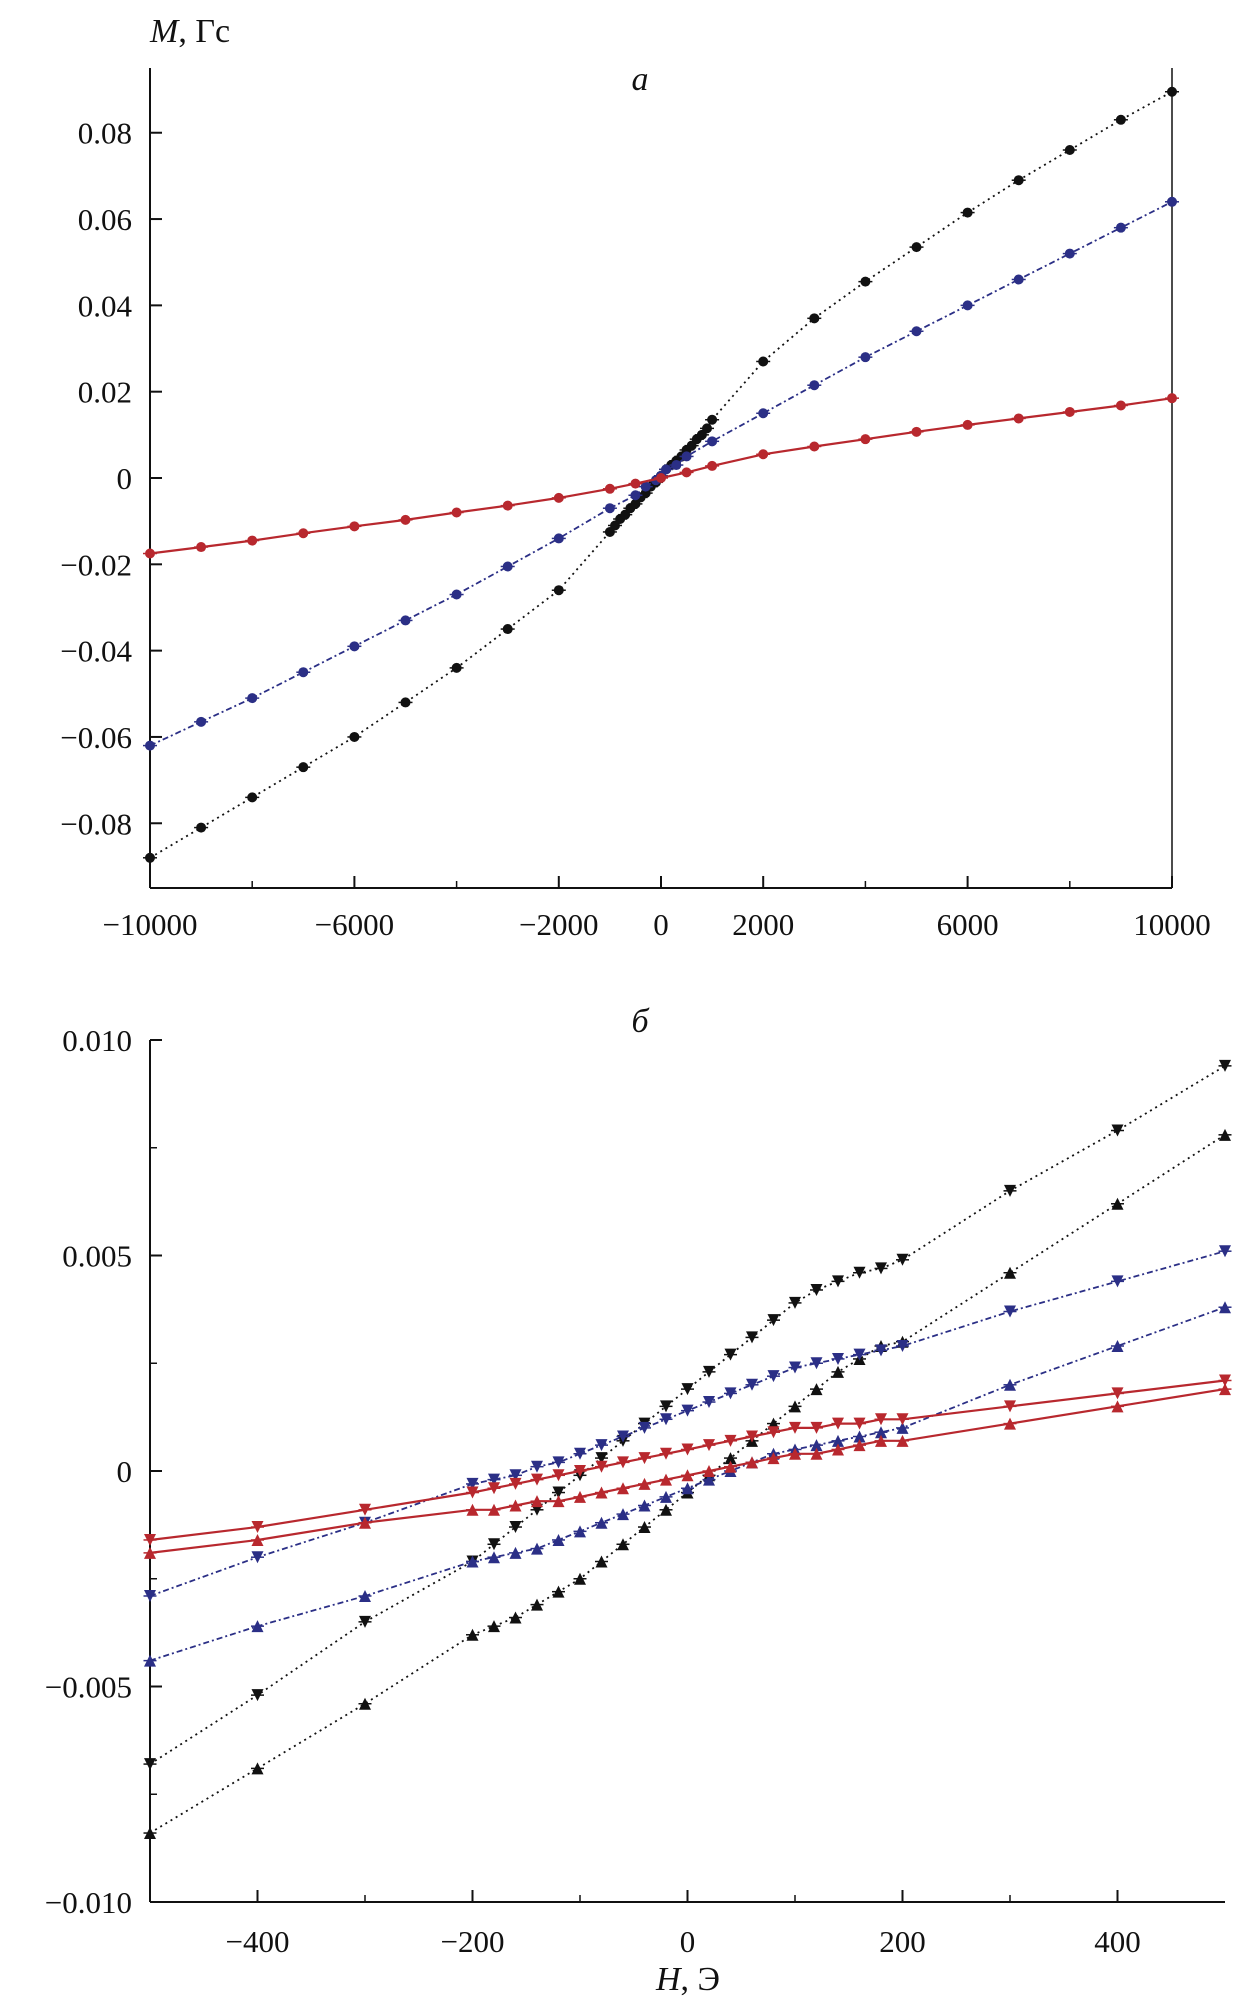 The width and height of the screenshot is (1240, 2003). I want to click on panel-b-x-tick-label: 0, so click(688, 1941).